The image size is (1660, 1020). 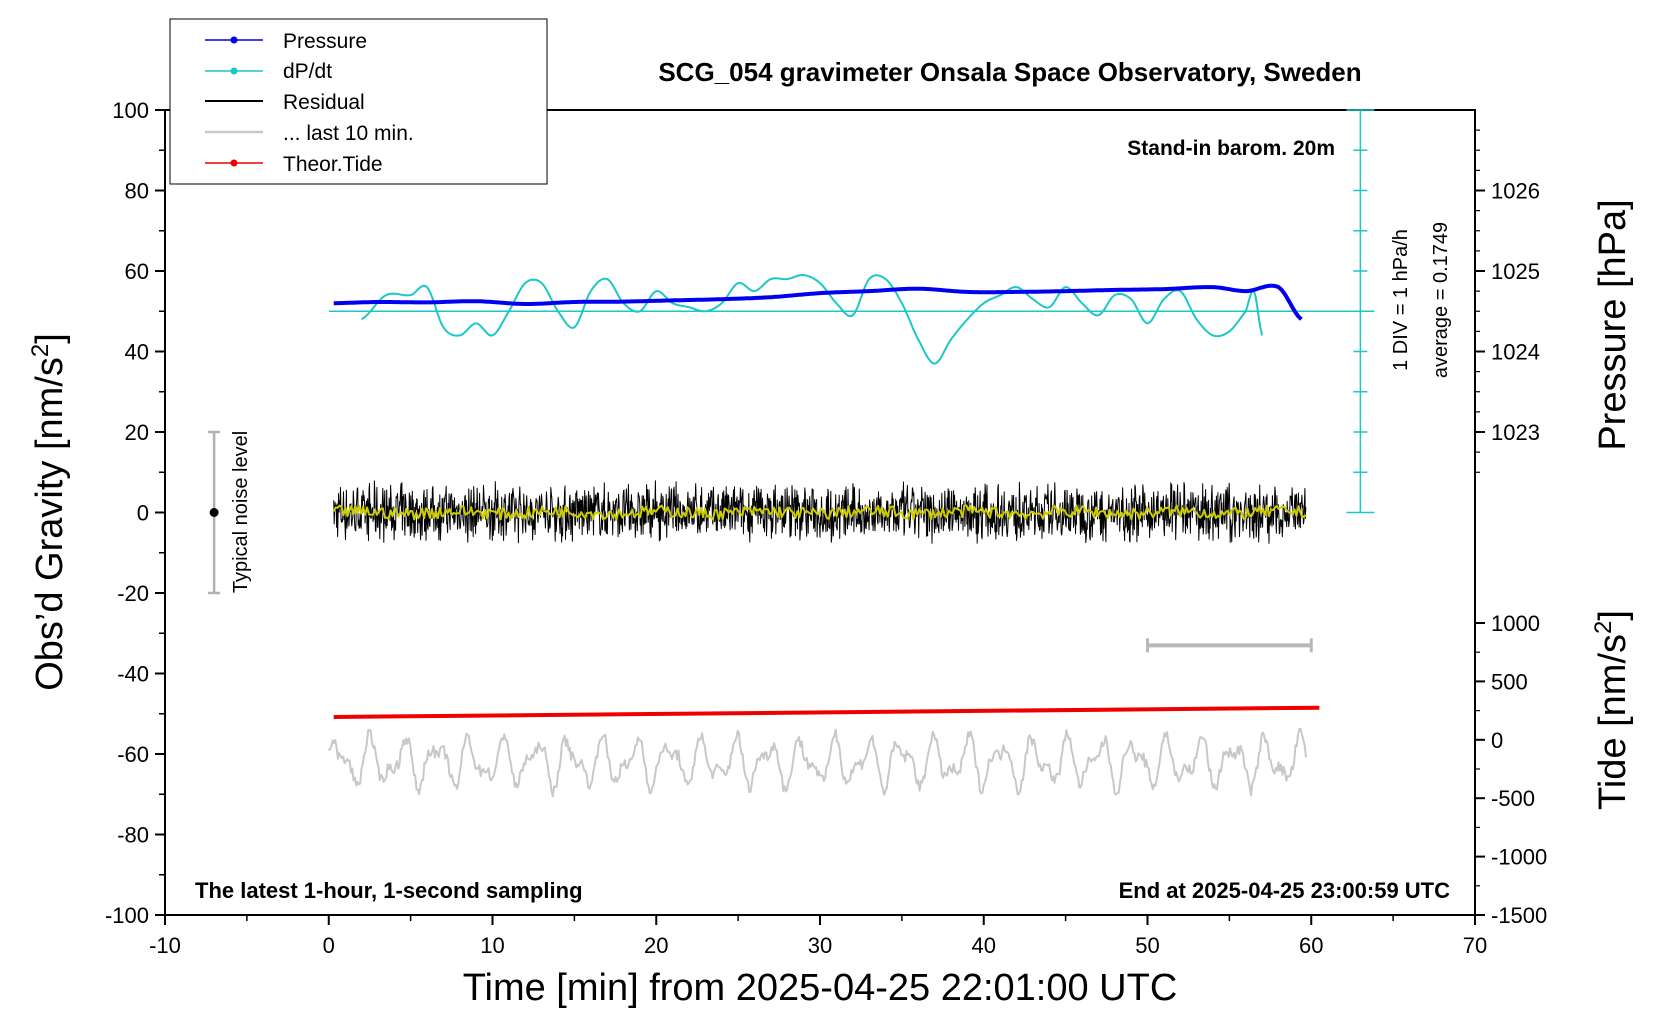 What do you see at coordinates (1311, 945) in the screenshot?
I see `x-tick-label: 60` at bounding box center [1311, 945].